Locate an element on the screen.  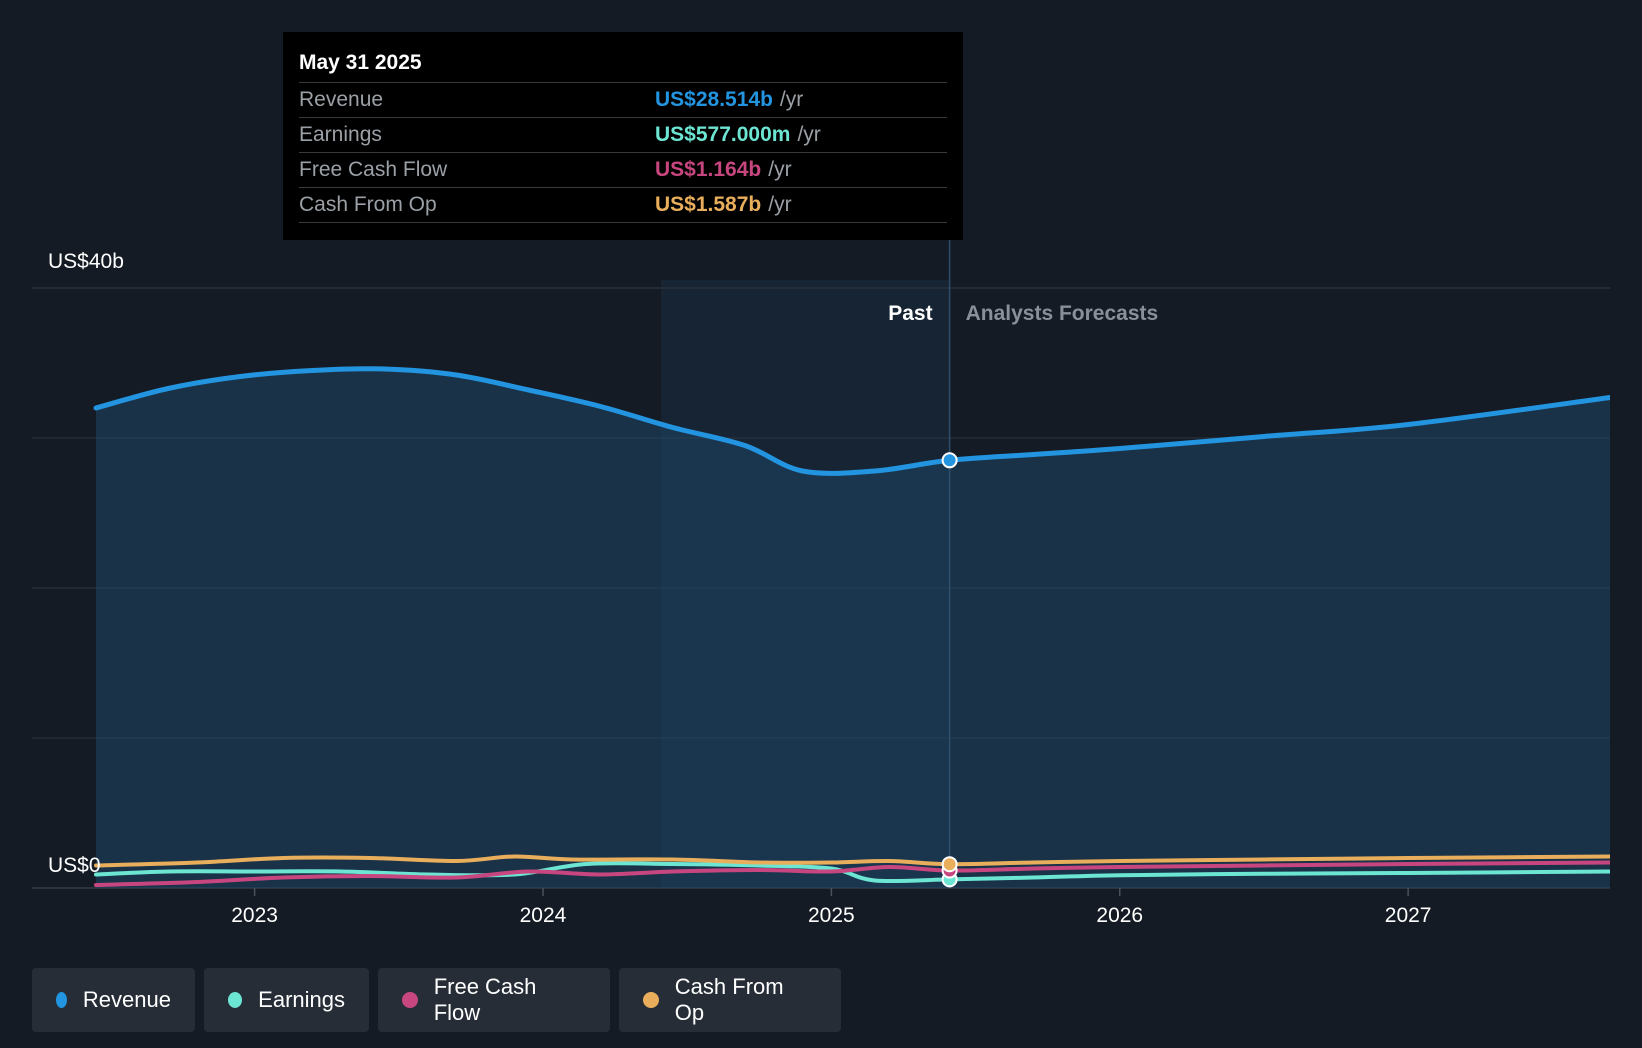
revenue-marker is located at coordinates (949, 460).